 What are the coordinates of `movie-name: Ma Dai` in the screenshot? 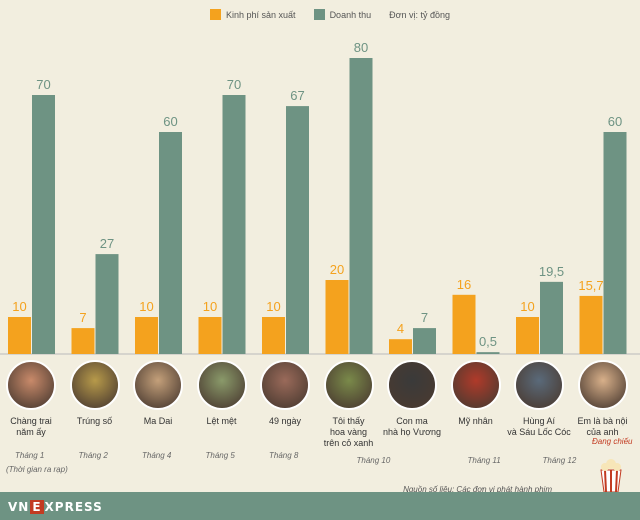 It's located at (158, 421).